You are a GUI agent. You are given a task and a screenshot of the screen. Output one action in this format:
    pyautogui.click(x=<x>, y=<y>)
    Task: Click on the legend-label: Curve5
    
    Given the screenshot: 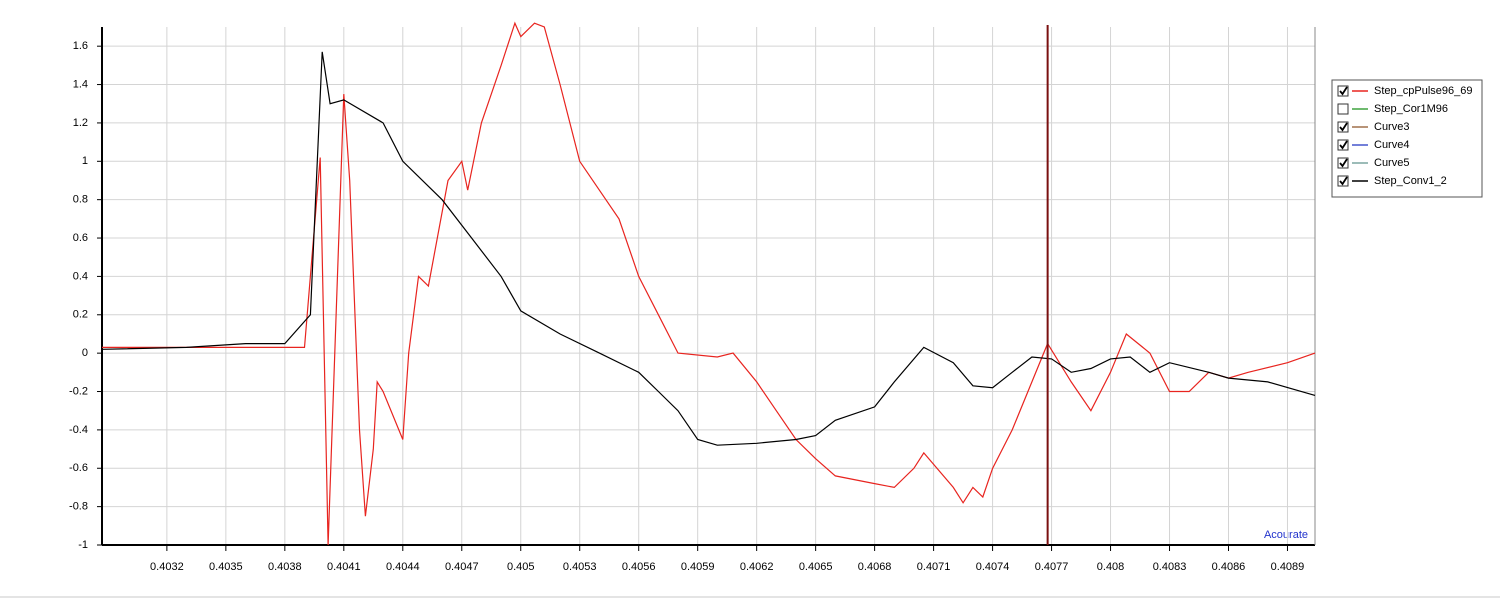 What is the action you would take?
    pyautogui.click(x=1391, y=163)
    